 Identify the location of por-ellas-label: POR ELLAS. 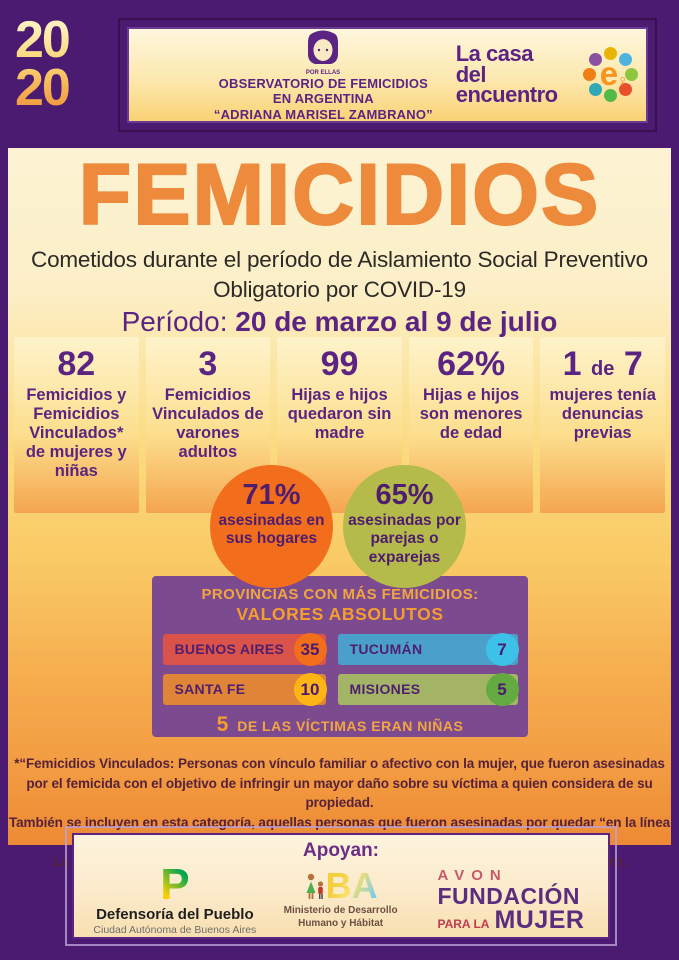
(323, 73).